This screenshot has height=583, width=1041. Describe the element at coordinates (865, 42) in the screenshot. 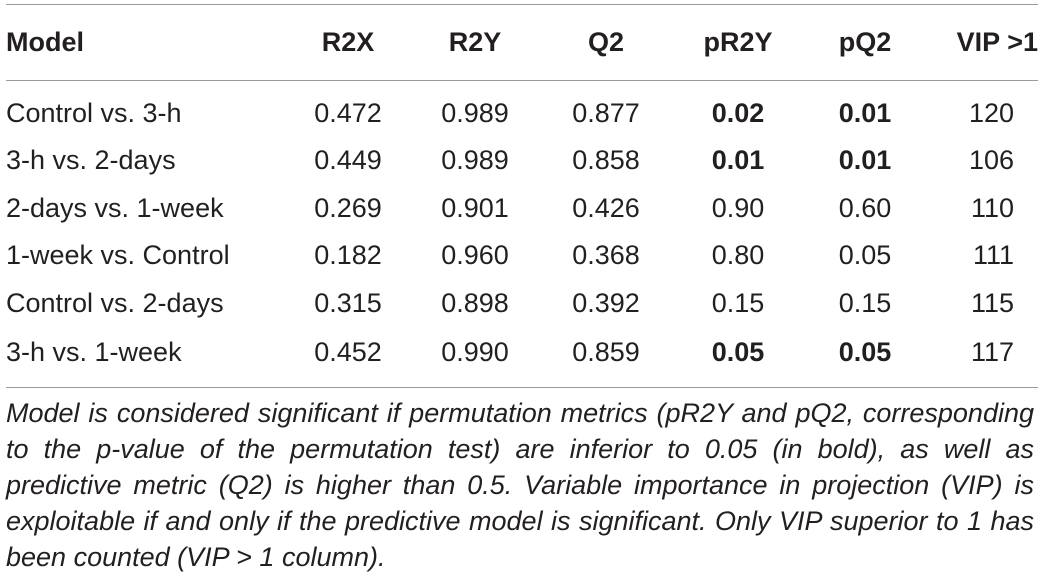

I see `header-pq2: pQ2` at that location.